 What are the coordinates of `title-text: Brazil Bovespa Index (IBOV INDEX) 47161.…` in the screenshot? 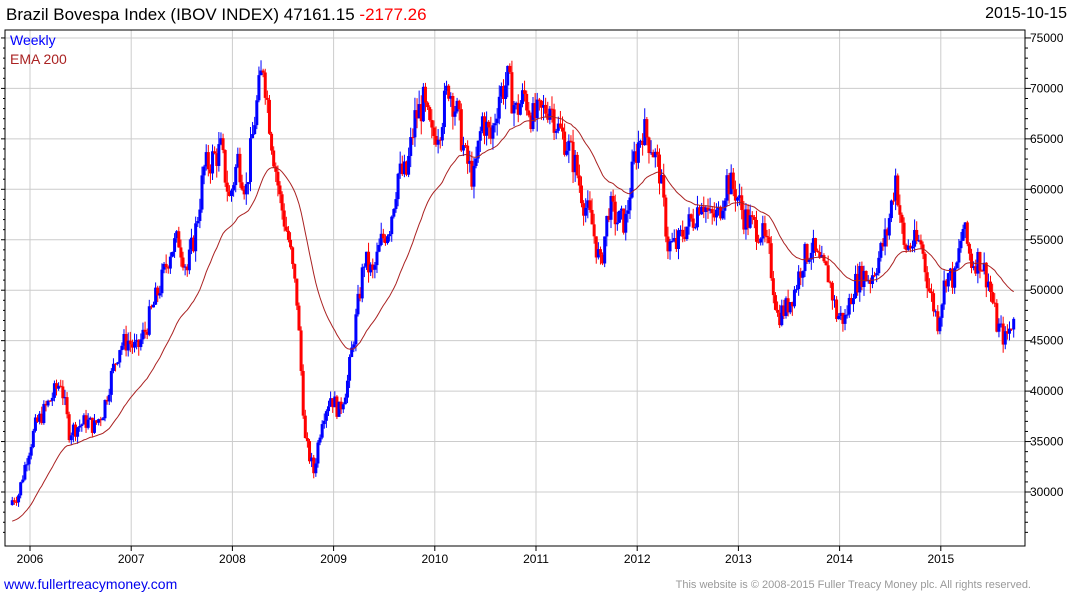 It's located at (180, 14).